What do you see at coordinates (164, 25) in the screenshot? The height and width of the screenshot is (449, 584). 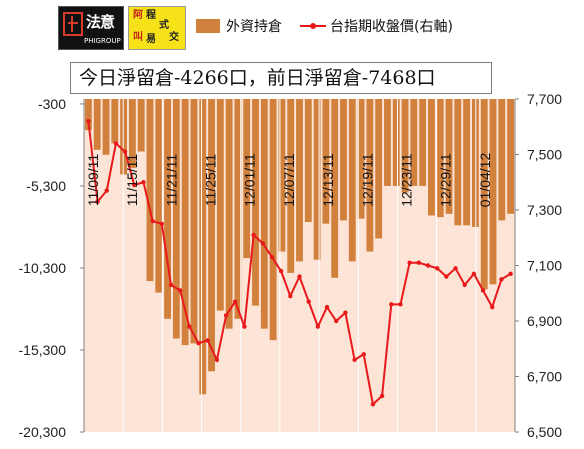 I see `aqcs-char: 式` at bounding box center [164, 25].